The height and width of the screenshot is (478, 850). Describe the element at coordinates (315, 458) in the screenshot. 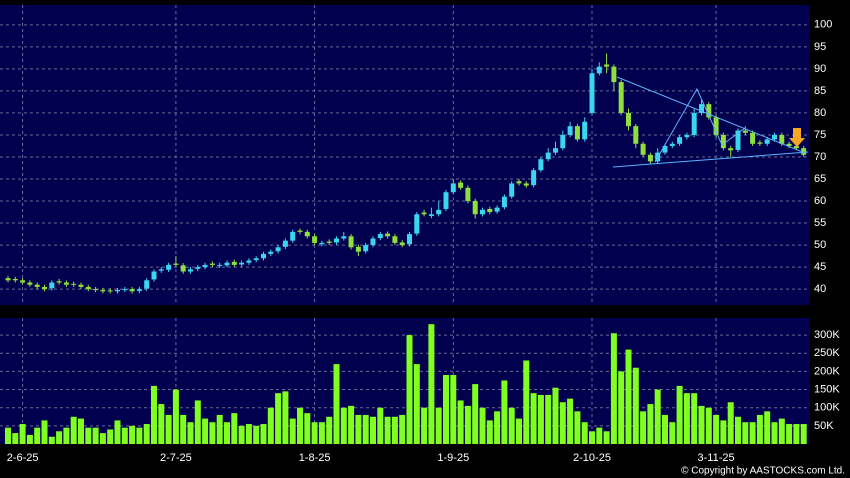

I see `x-tick-label: 1-8-25` at that location.